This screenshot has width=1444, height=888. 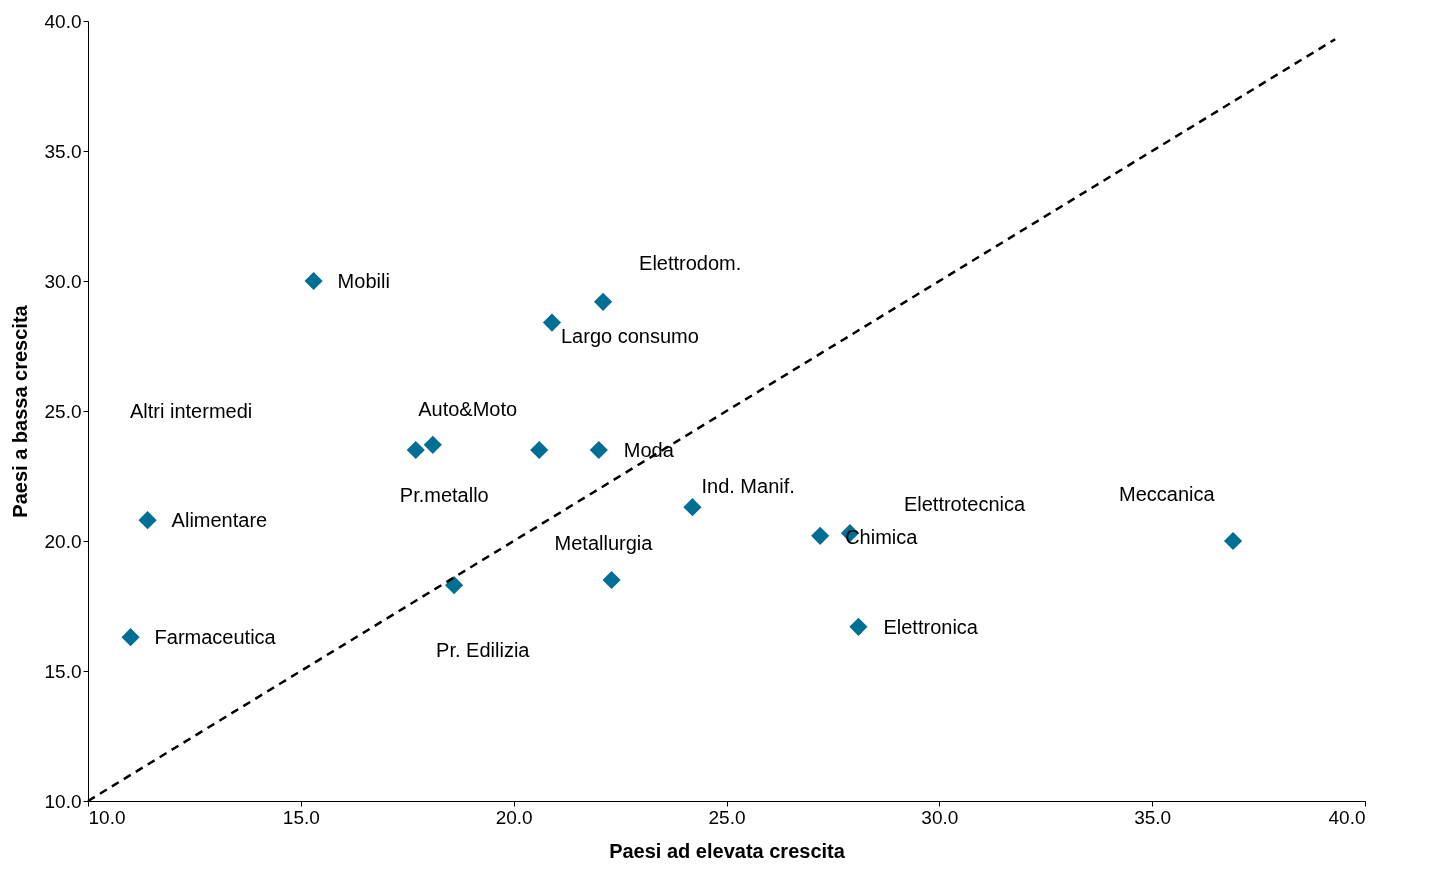 What do you see at coordinates (1347, 817) in the screenshot?
I see `x-tick-label: 40.0` at bounding box center [1347, 817].